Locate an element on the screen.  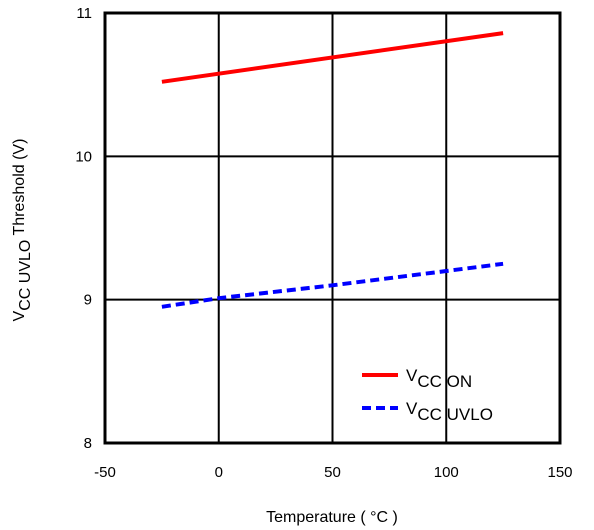
legend-label-sub: CC ON is located at coordinates (444, 381).